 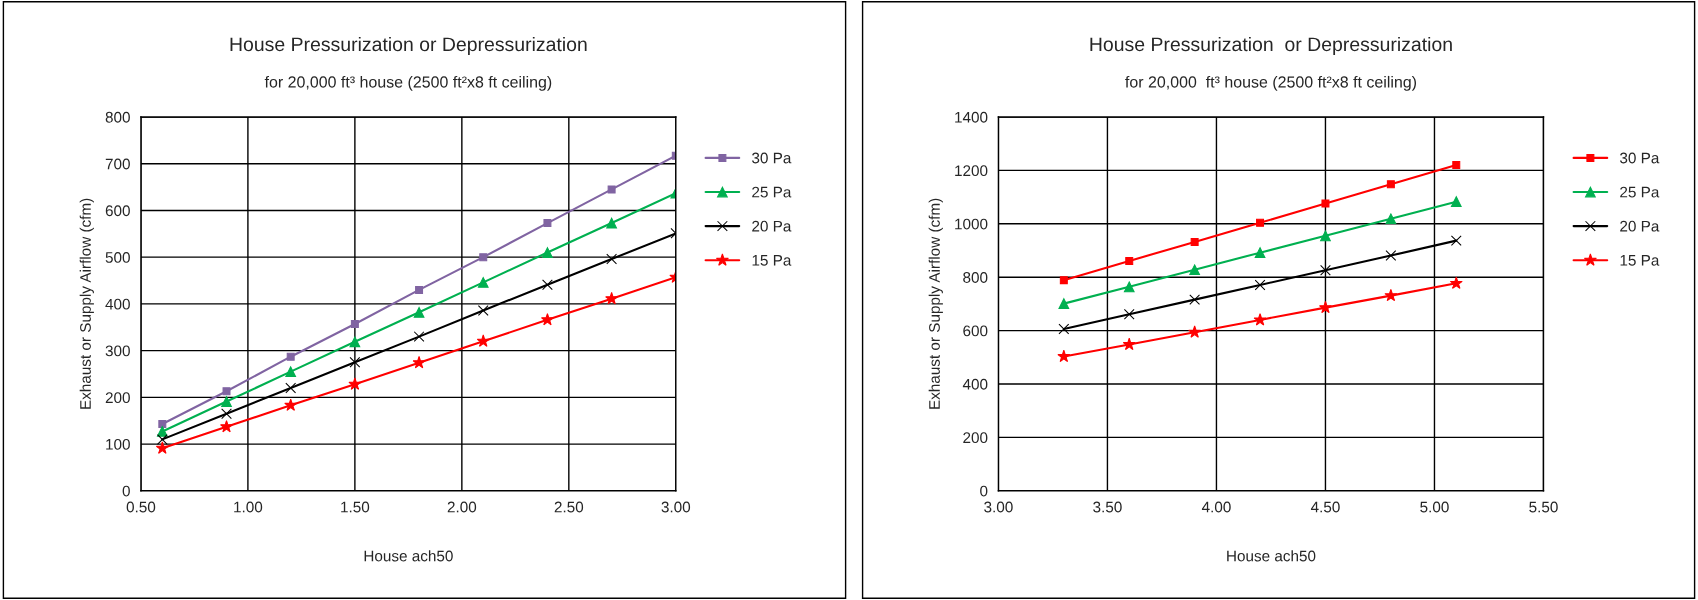 I want to click on x-axis-title: House ach50, so click(x=408, y=556).